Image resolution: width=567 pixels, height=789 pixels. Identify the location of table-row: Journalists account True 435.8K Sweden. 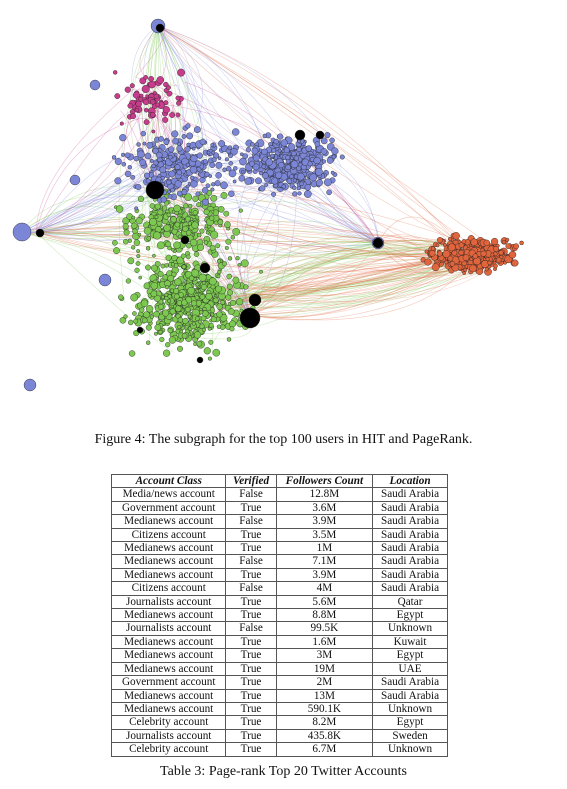
(279, 736).